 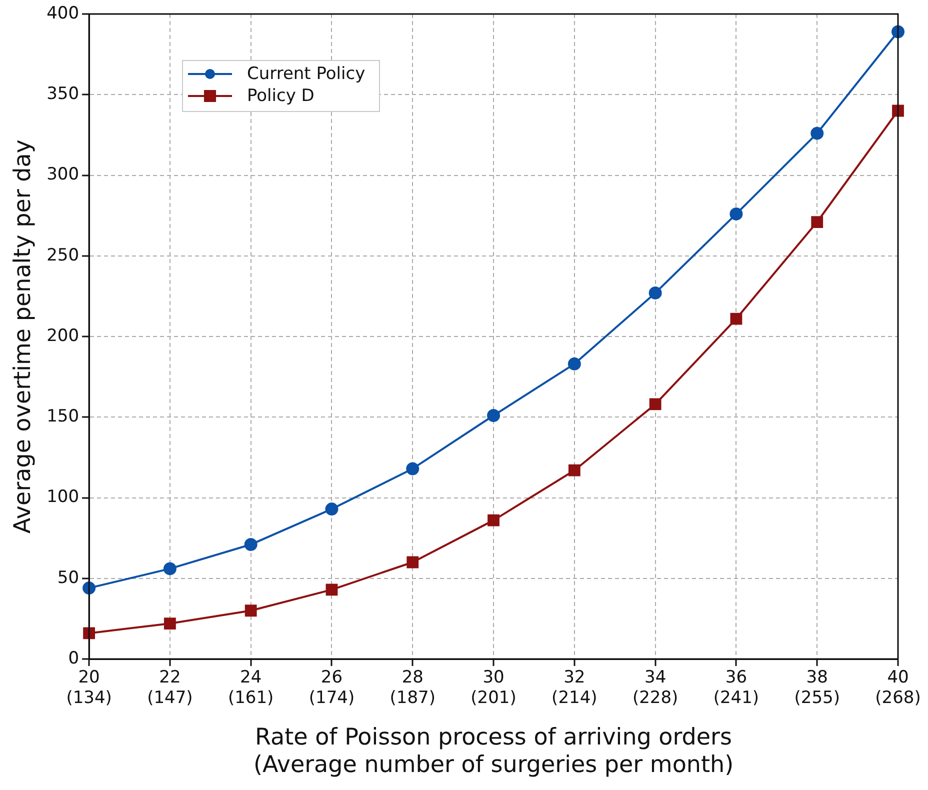 I want to click on x-tick-label: 20 (134), so click(x=89, y=688).